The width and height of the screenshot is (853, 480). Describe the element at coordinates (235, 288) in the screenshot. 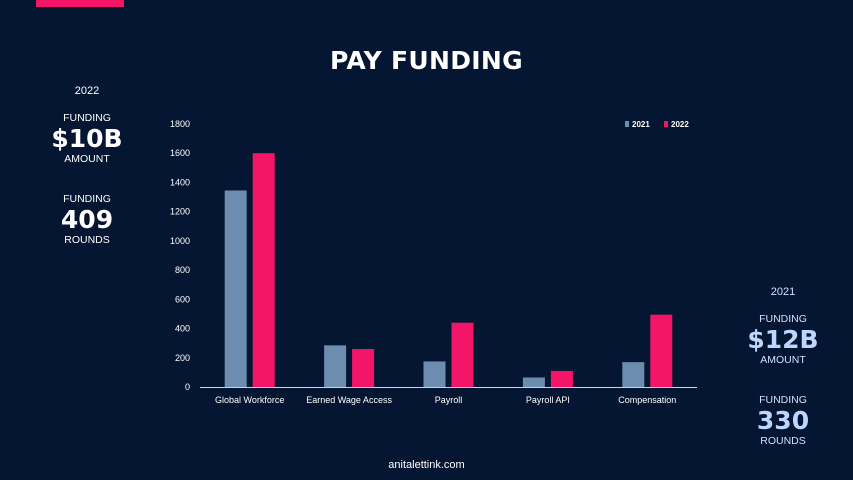

I see `bar-2021-global-workforce` at that location.